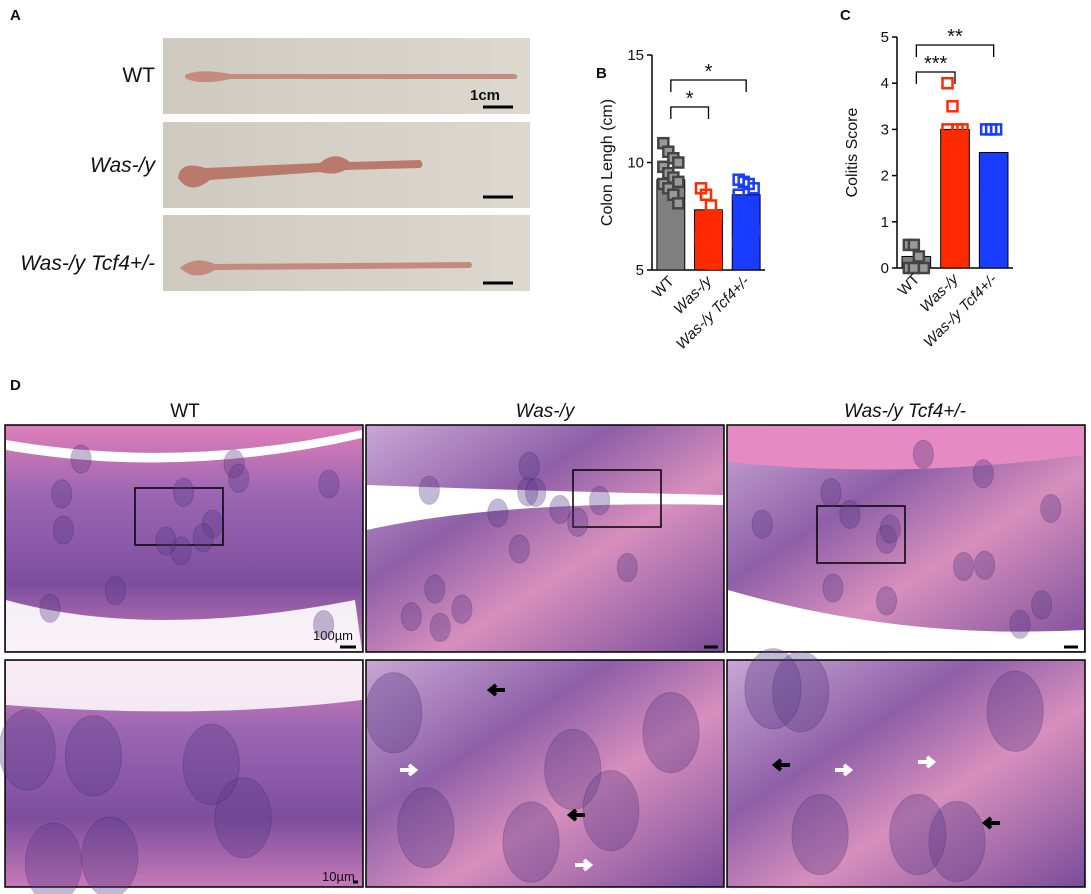  Describe the element at coordinates (485, 95) in the screenshot. I see `scale-label: 1cm` at that location.